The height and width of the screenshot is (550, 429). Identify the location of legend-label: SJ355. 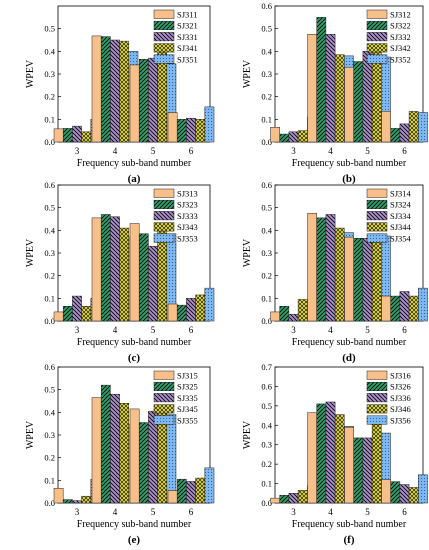
(187, 420).